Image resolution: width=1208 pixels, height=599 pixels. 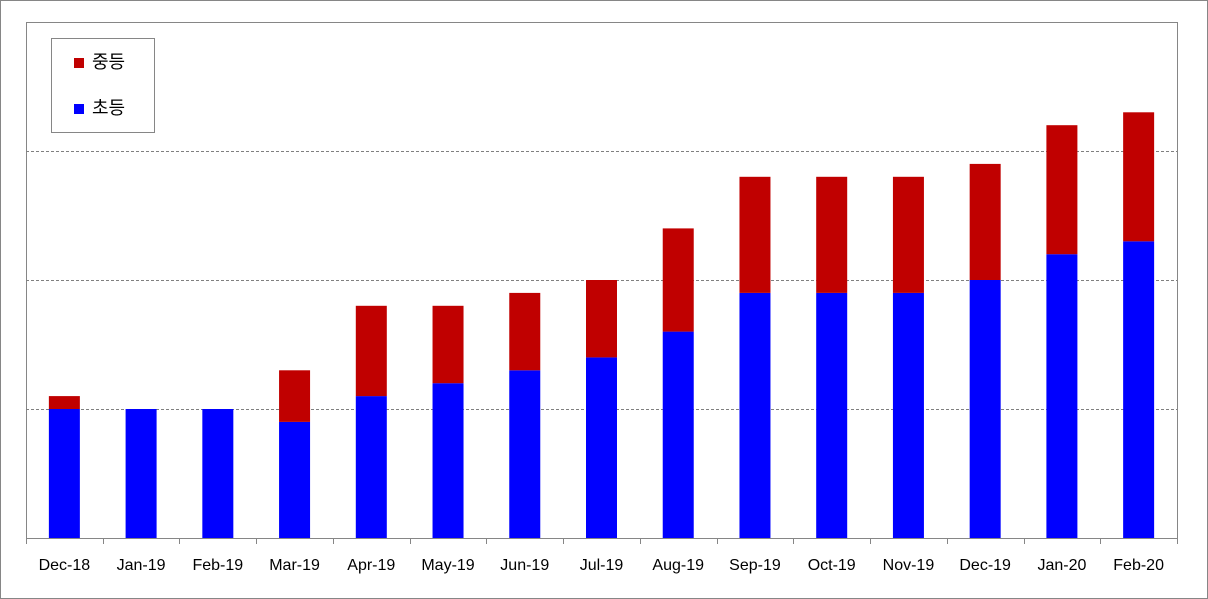 I want to click on x-tick-label: Feb-19, so click(x=217, y=565).